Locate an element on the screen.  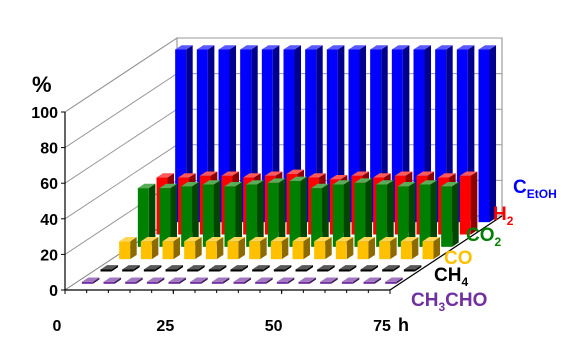
y-tick-label: 20 is located at coordinates (49, 255).